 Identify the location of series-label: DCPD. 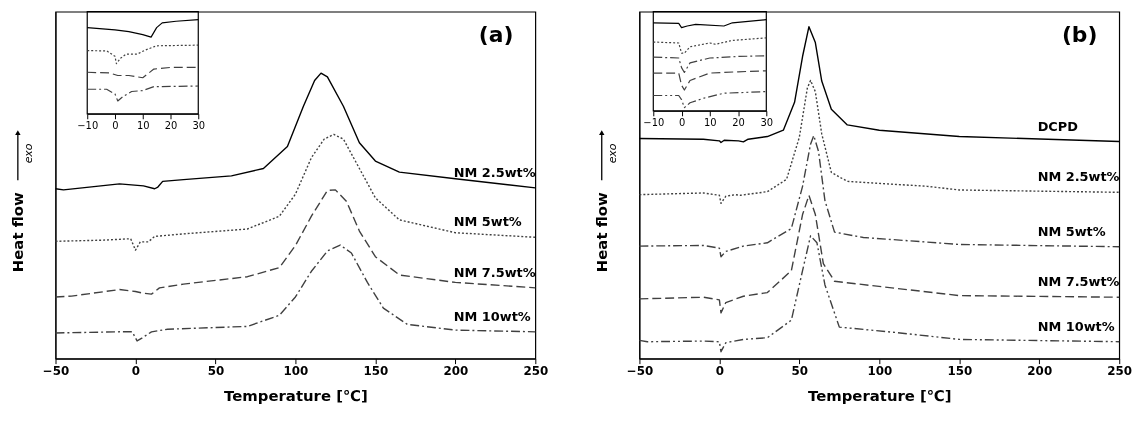
(1058, 126).